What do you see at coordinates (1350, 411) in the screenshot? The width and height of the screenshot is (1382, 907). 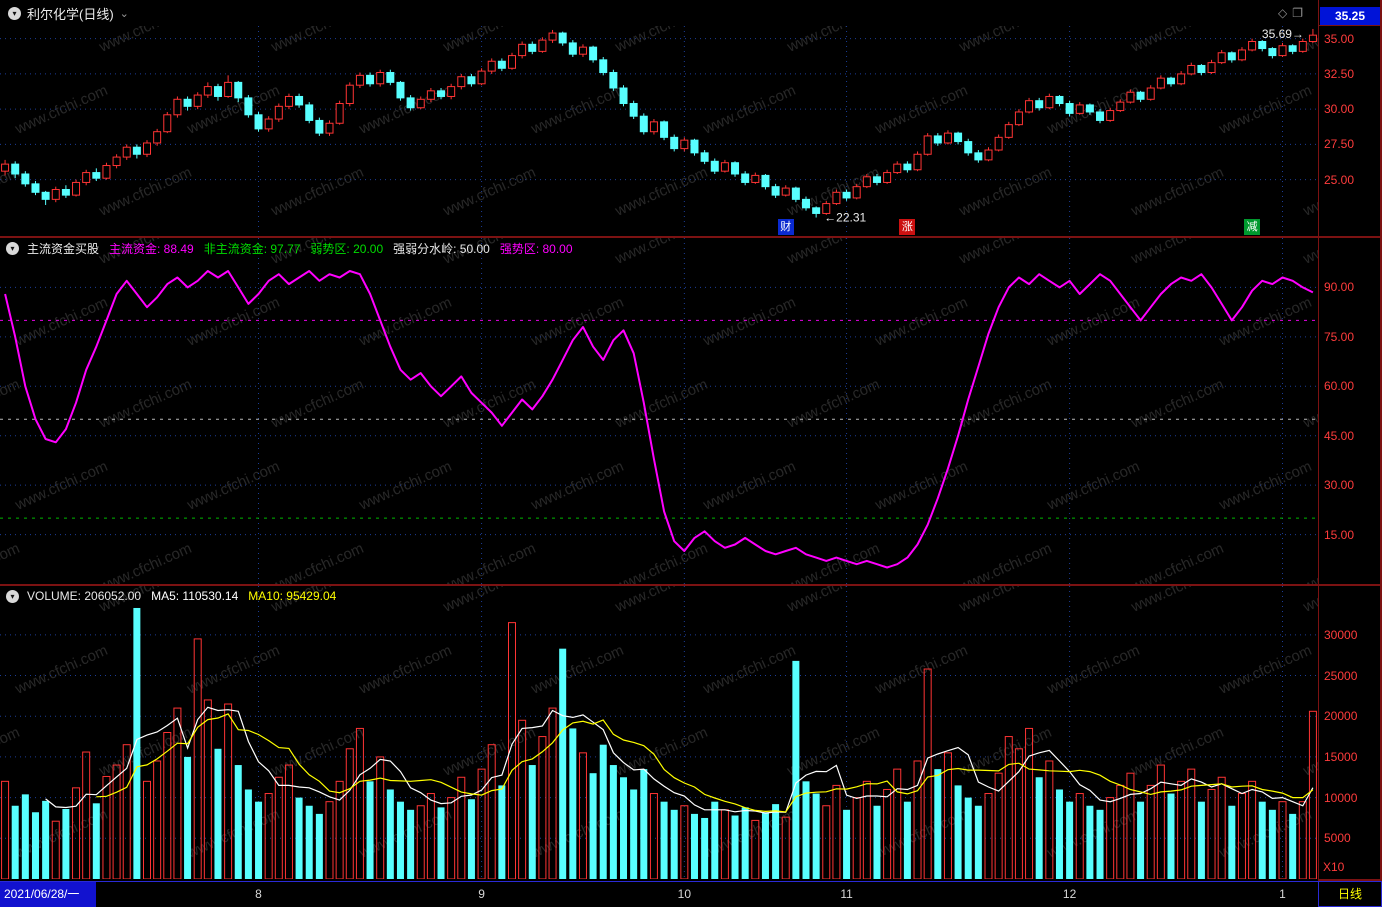 I see `indicator-axis: 90.00 75.00 60.00 45.00 30.00 15.00` at bounding box center [1350, 411].